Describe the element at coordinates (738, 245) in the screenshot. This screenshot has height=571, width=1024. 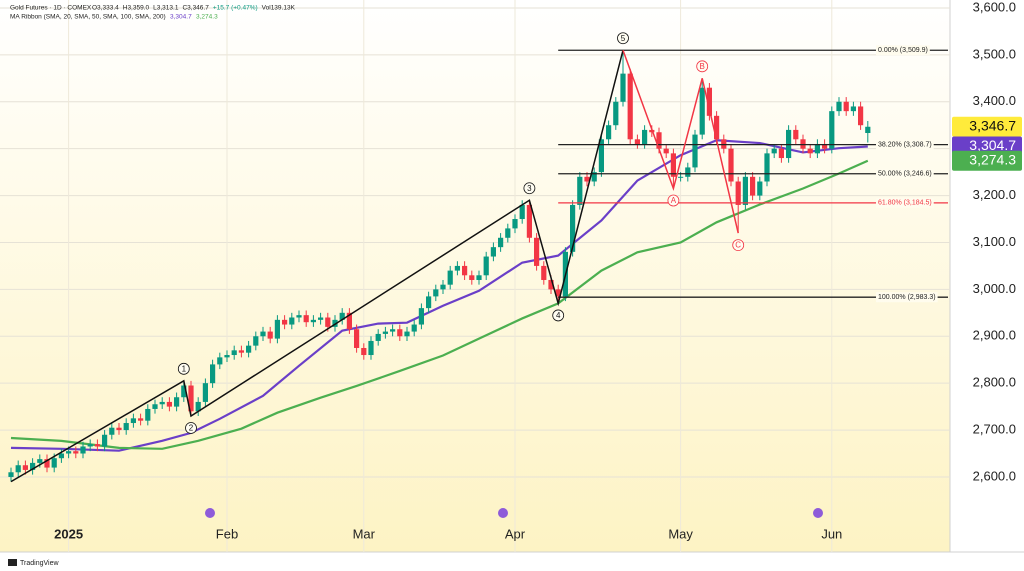
I see `wave-label: C` at that location.